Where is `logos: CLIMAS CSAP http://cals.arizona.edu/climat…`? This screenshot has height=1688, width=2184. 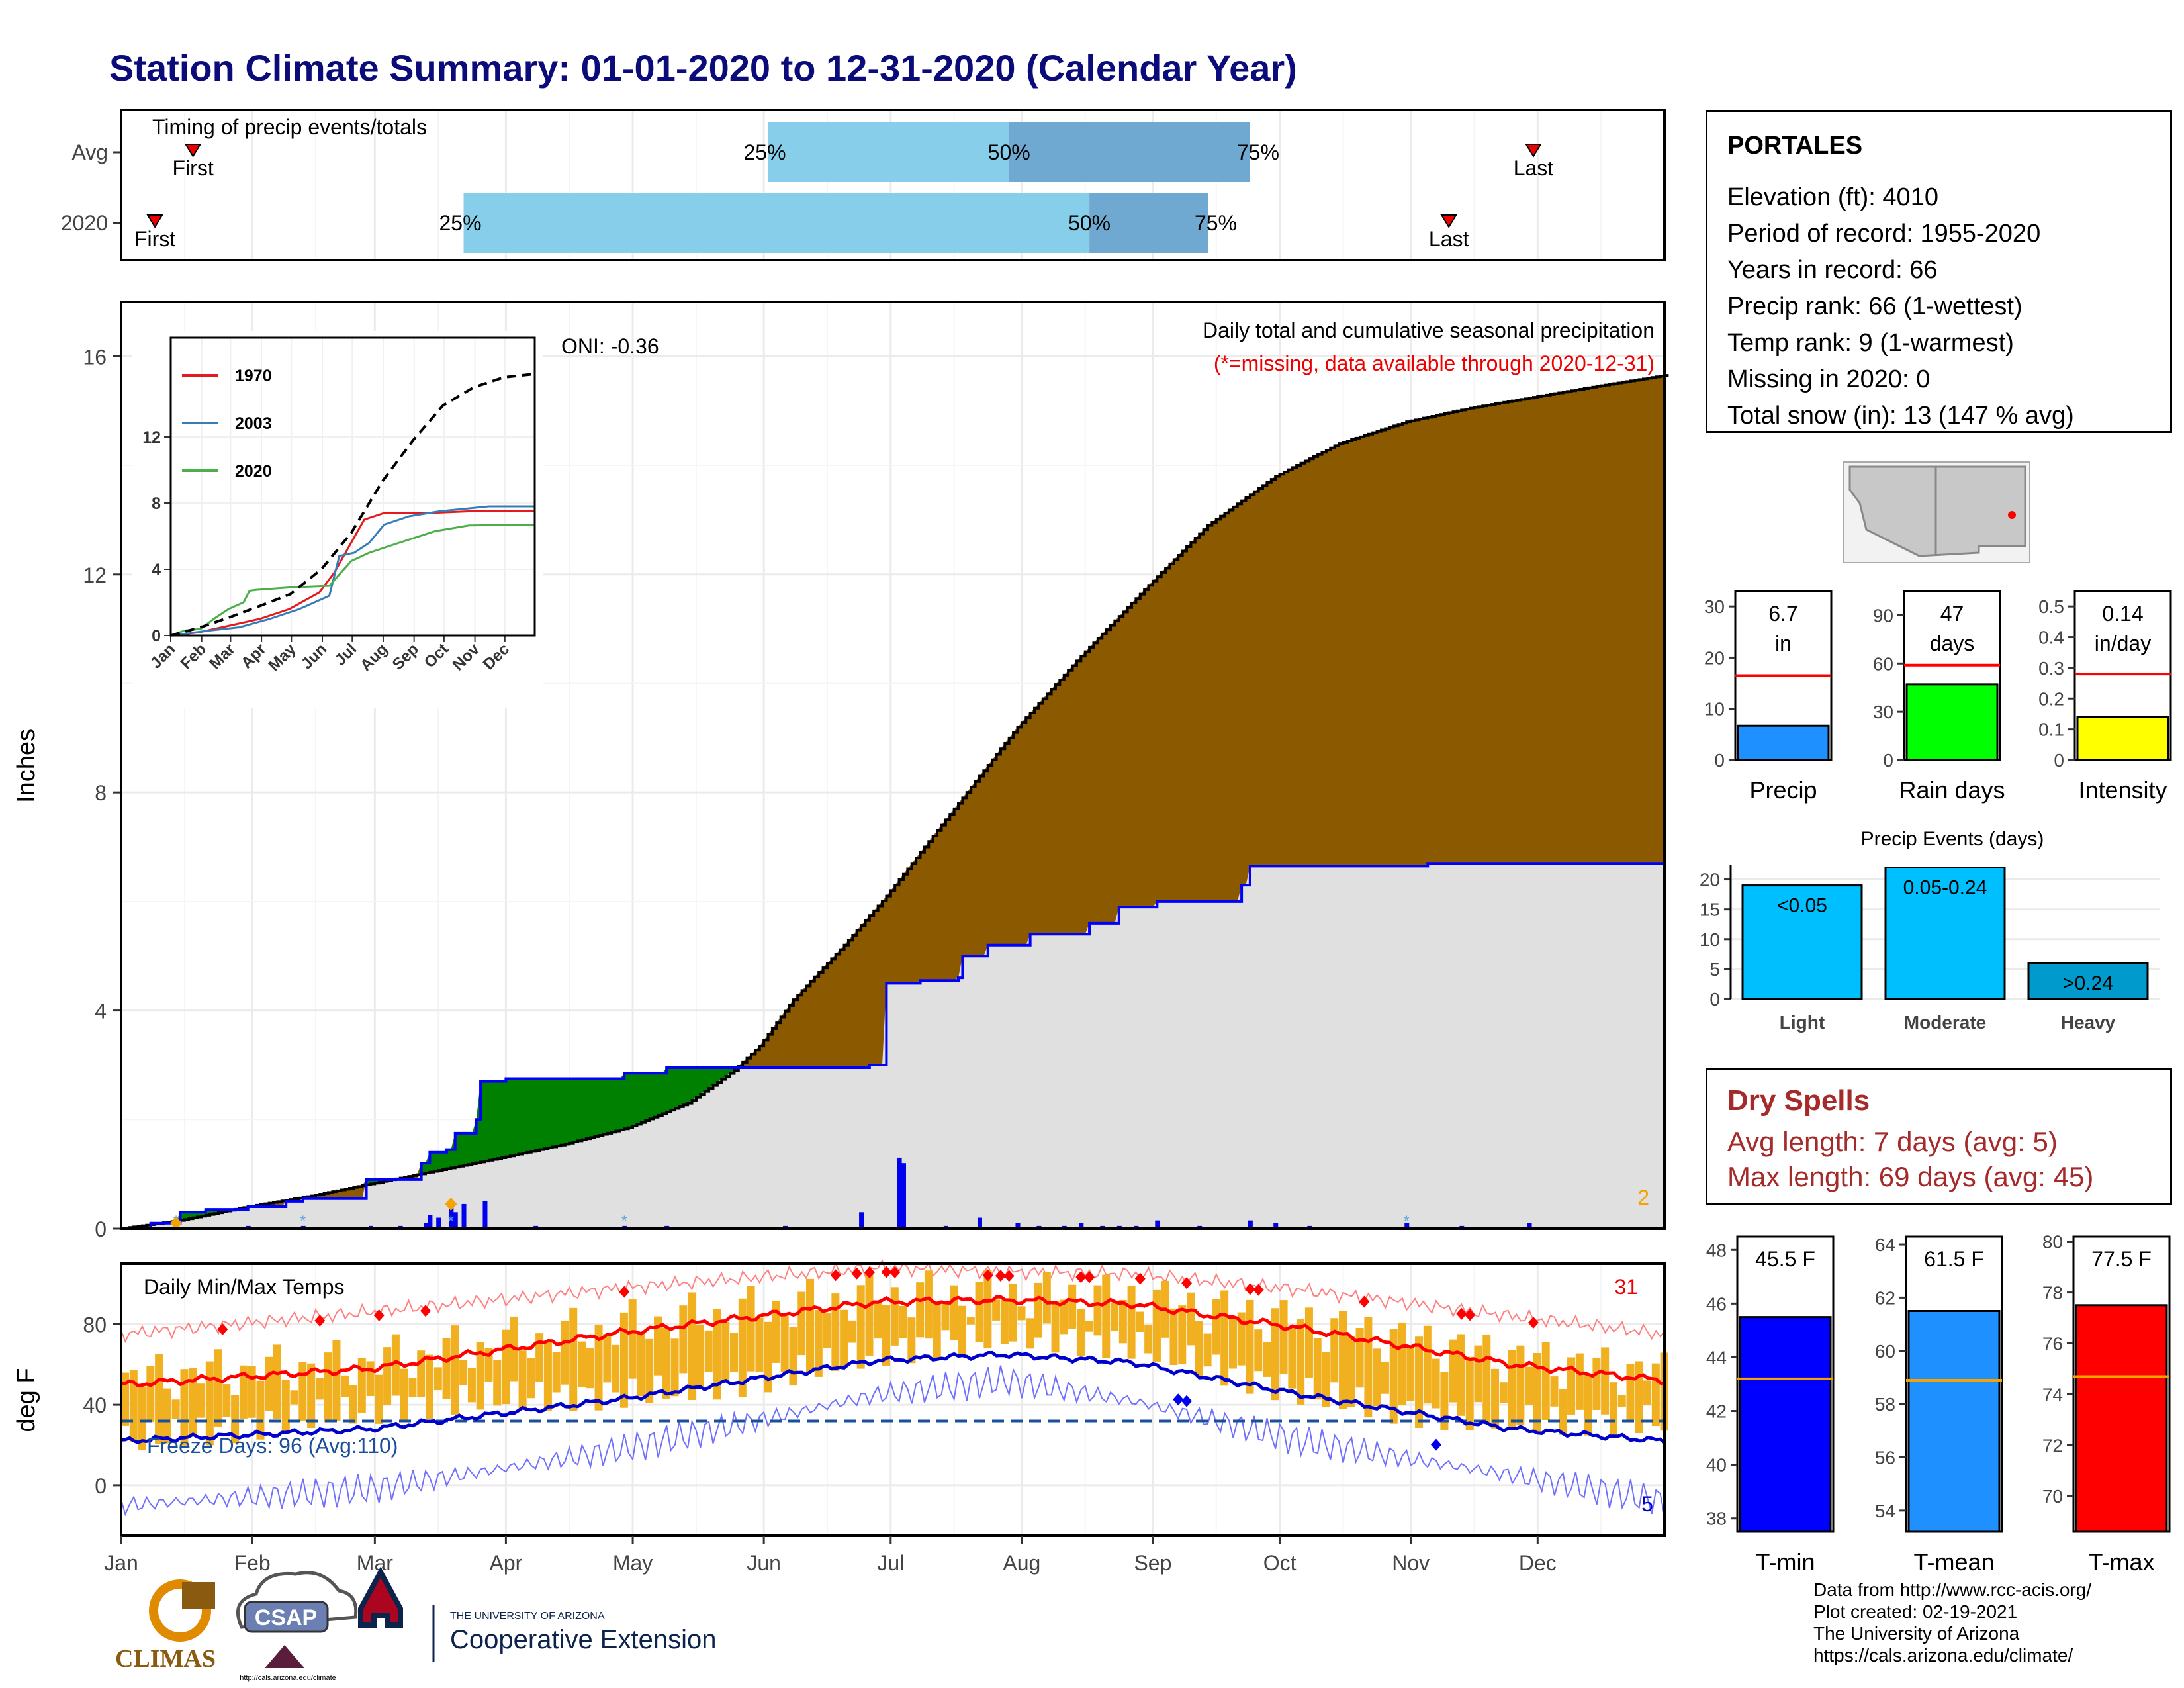 logos: CLIMAS CSAP http://cals.arizona.edu/climat… is located at coordinates (415, 1624).